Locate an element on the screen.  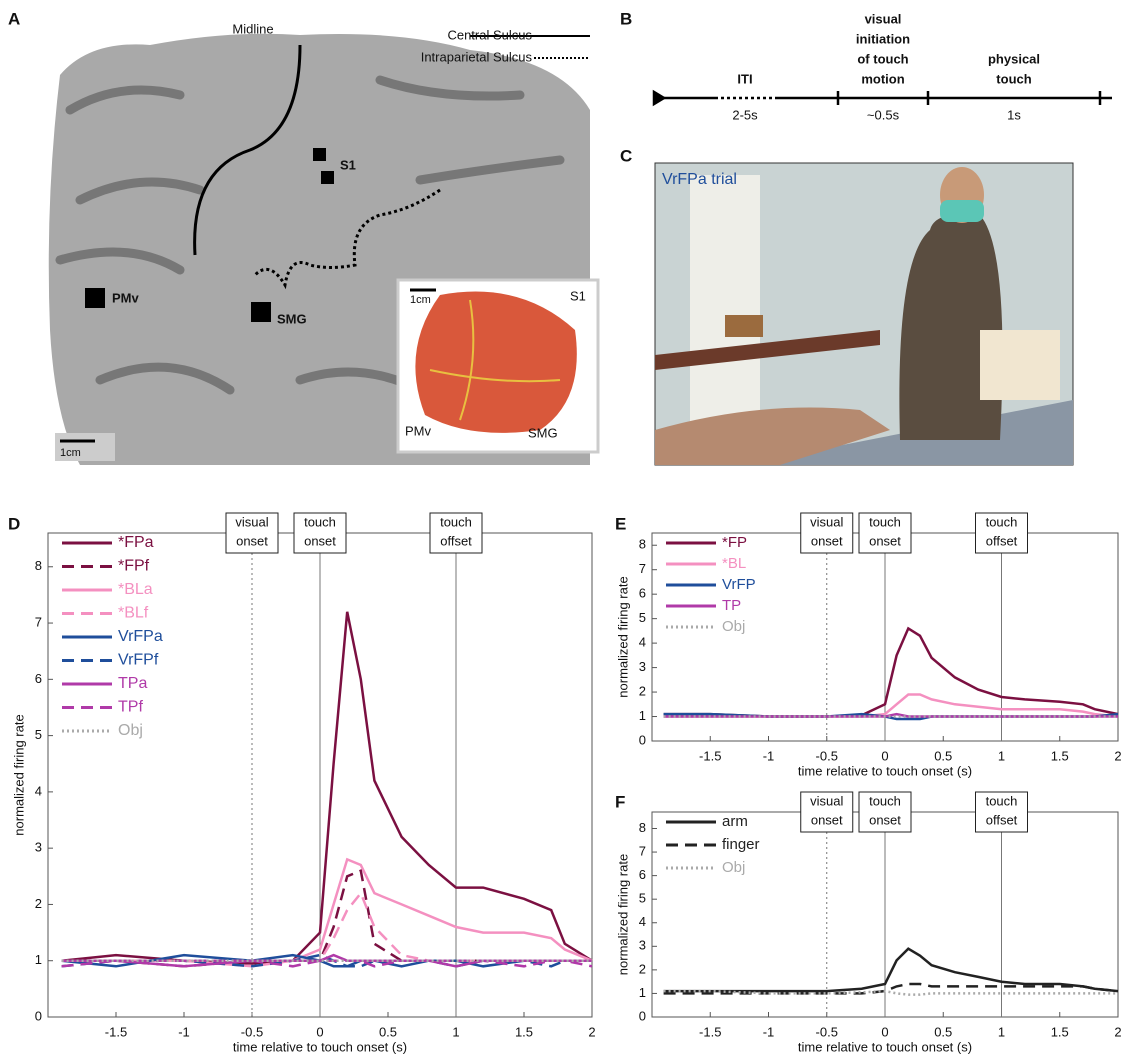
y-tick-label: 1 is located at coordinates (38, 959).